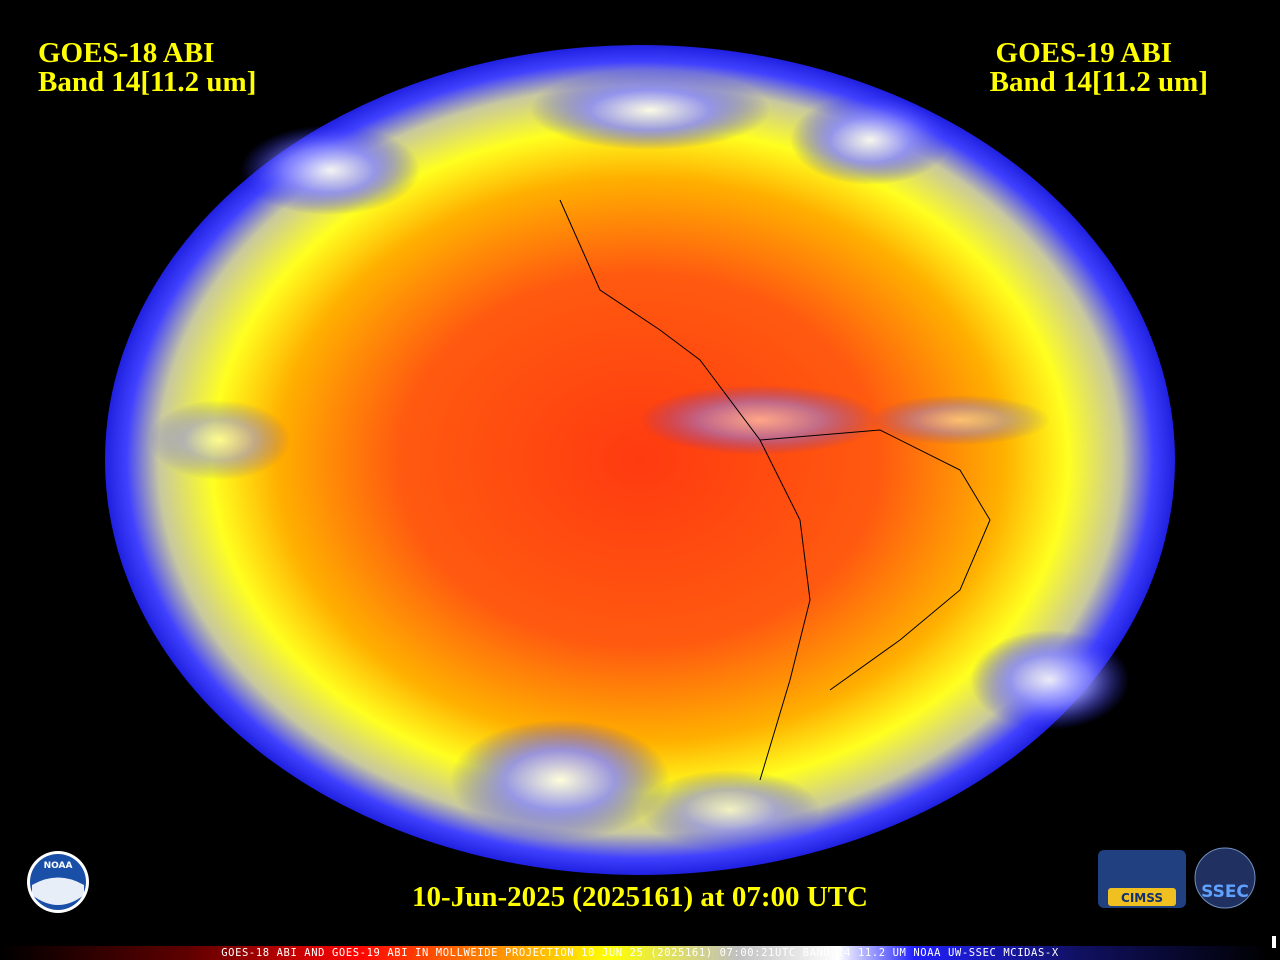  I want to click on cimss-logo: CIMSS, so click(1142, 879).